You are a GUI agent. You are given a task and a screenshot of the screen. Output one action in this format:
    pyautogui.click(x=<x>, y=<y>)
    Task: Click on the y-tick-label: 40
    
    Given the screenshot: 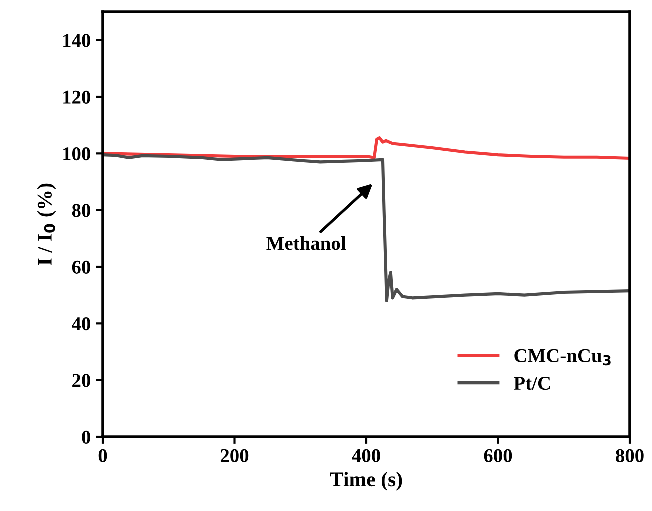 What is the action you would take?
    pyautogui.click(x=81, y=324)
    